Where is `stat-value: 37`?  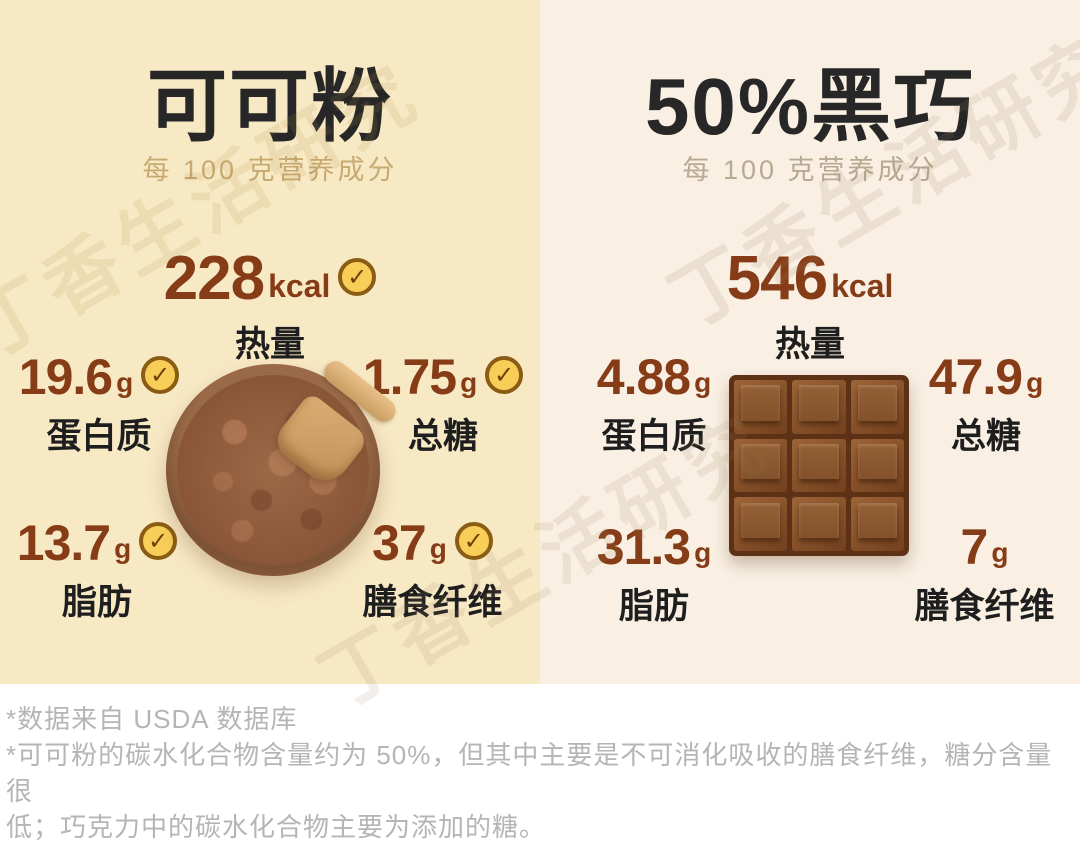
stat-value: 37 is located at coordinates (399, 543).